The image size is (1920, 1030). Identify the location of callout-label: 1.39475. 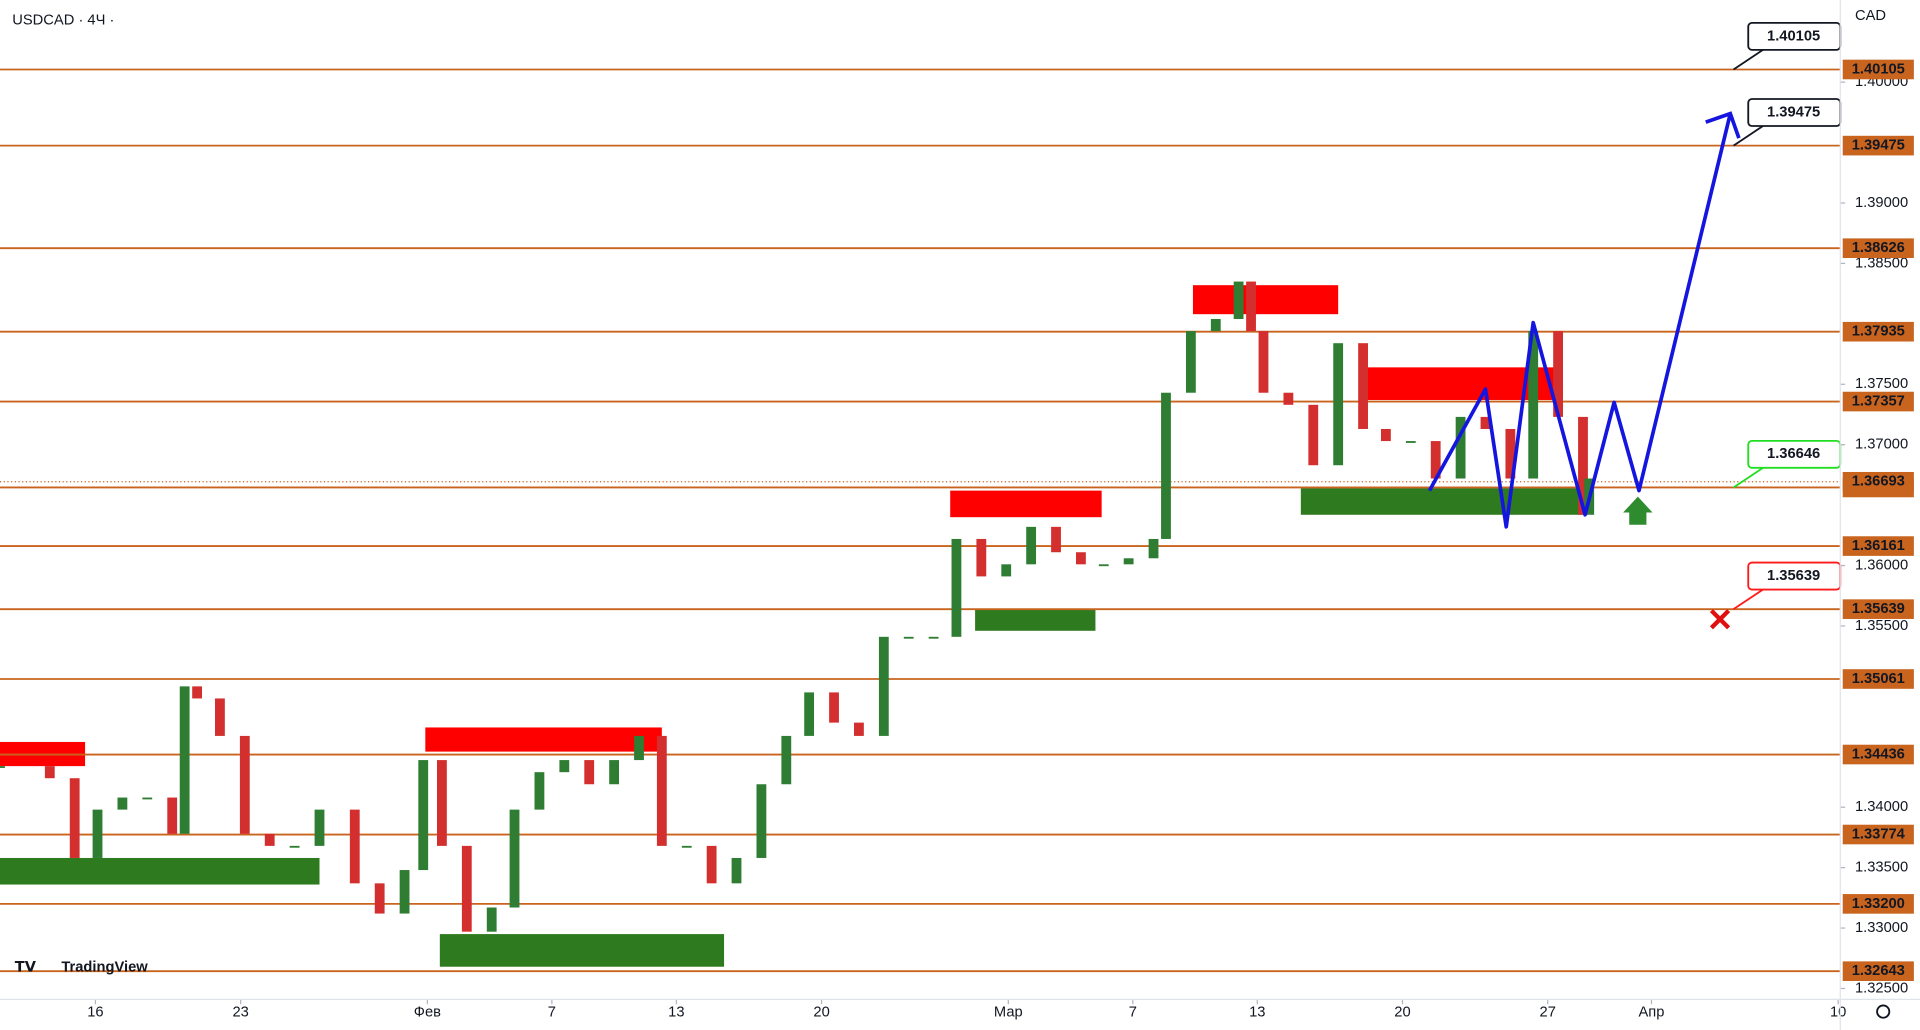
(1793, 112).